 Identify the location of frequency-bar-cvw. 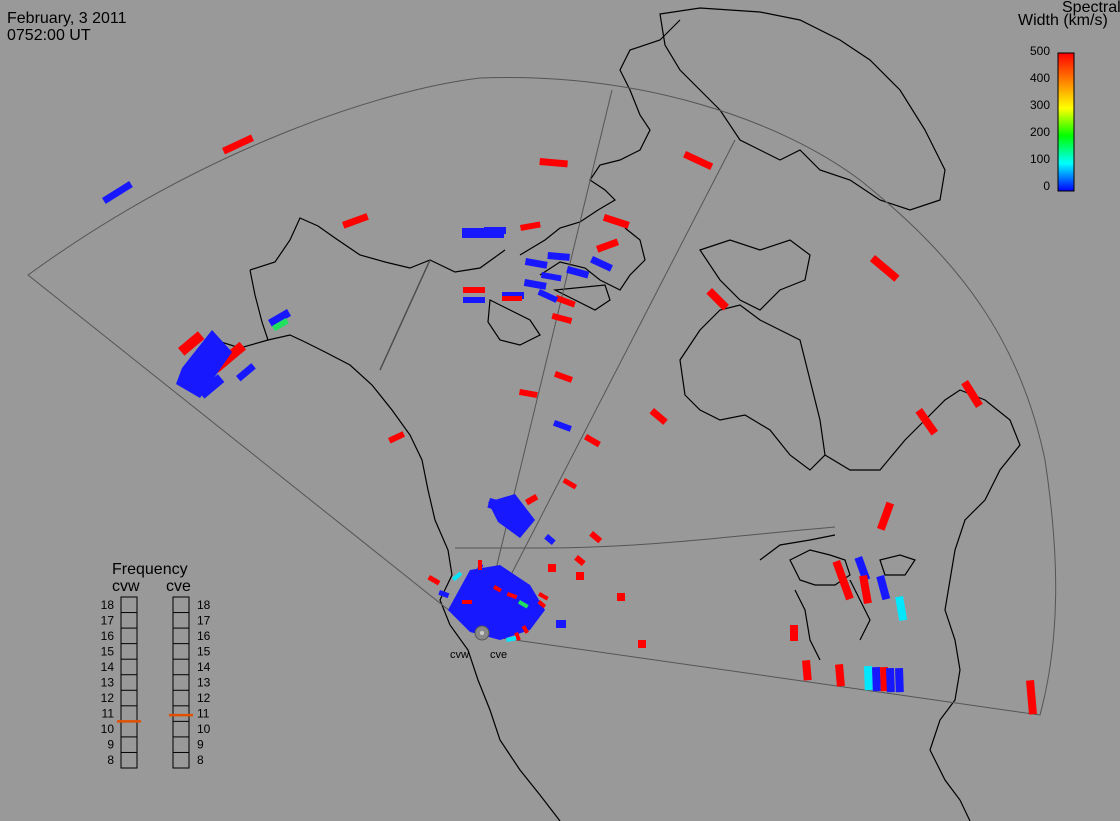
(129, 682).